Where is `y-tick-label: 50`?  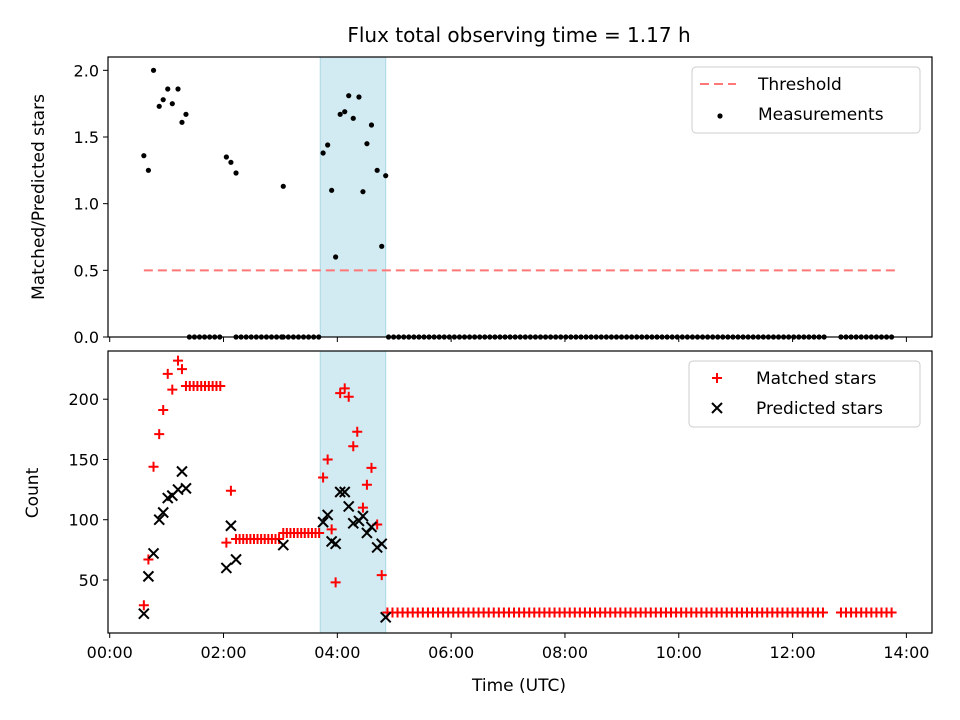
y-tick-label: 50 is located at coordinates (89, 580).